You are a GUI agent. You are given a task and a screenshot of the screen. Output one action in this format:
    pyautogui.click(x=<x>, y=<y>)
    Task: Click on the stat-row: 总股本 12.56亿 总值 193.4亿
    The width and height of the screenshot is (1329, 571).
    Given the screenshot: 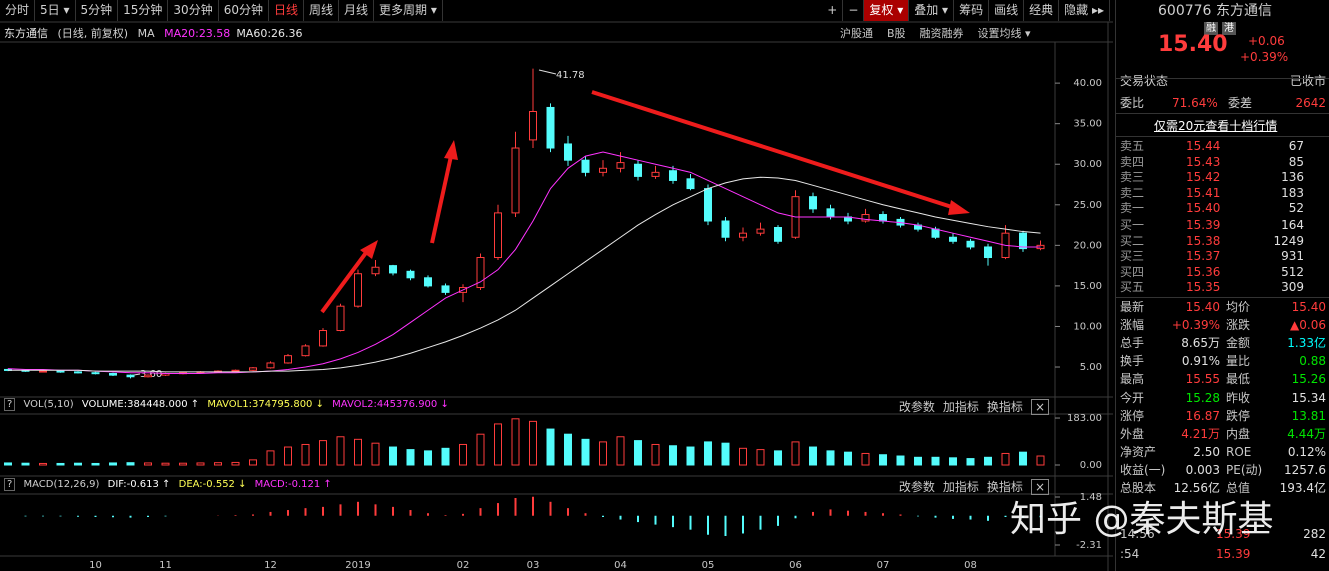 What is the action you would take?
    pyautogui.click(x=1222, y=488)
    